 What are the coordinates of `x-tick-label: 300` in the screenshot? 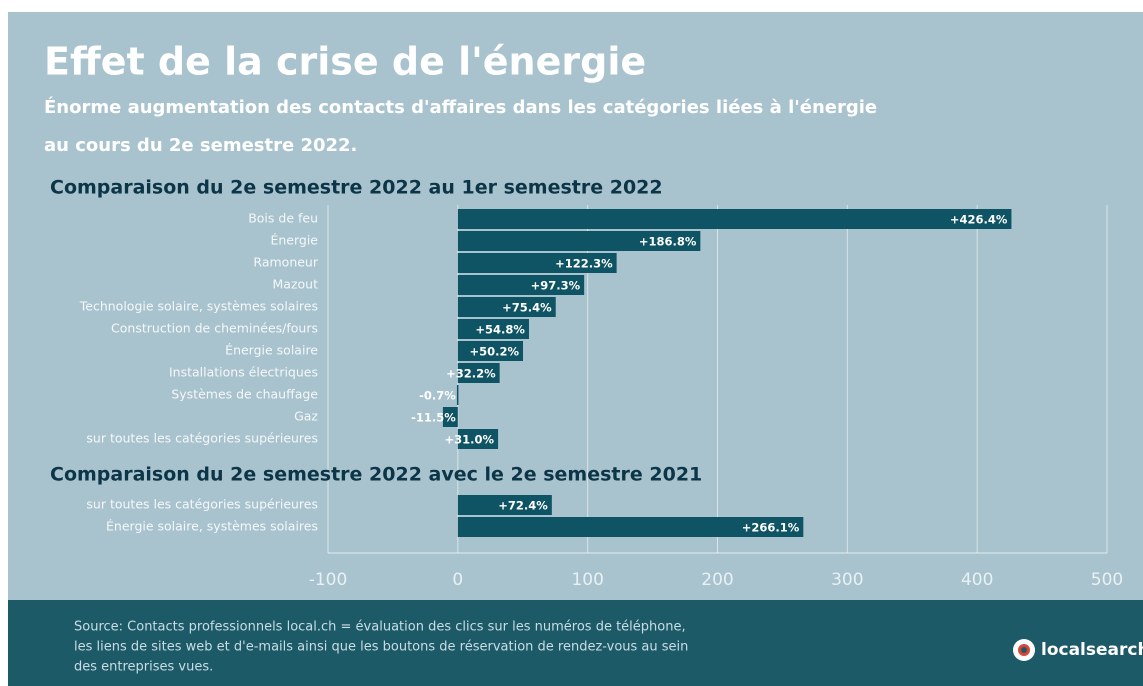 It's located at (847, 580).